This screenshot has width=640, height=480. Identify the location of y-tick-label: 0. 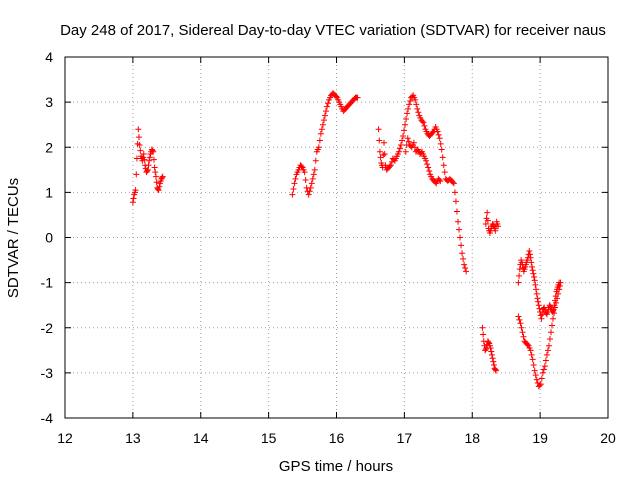
(49, 238).